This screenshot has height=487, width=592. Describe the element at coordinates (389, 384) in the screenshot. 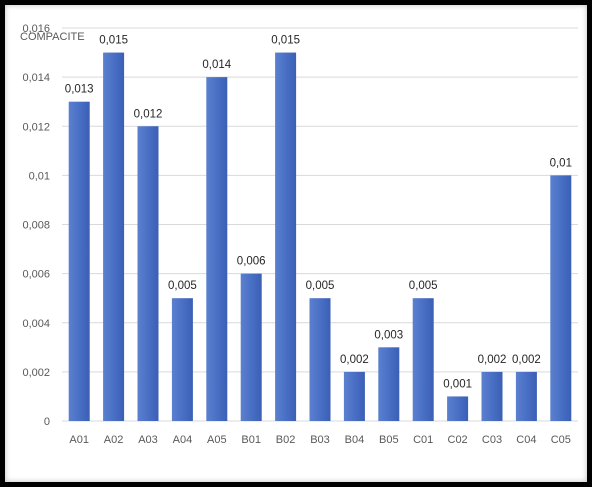

I see `bar-b05` at that location.